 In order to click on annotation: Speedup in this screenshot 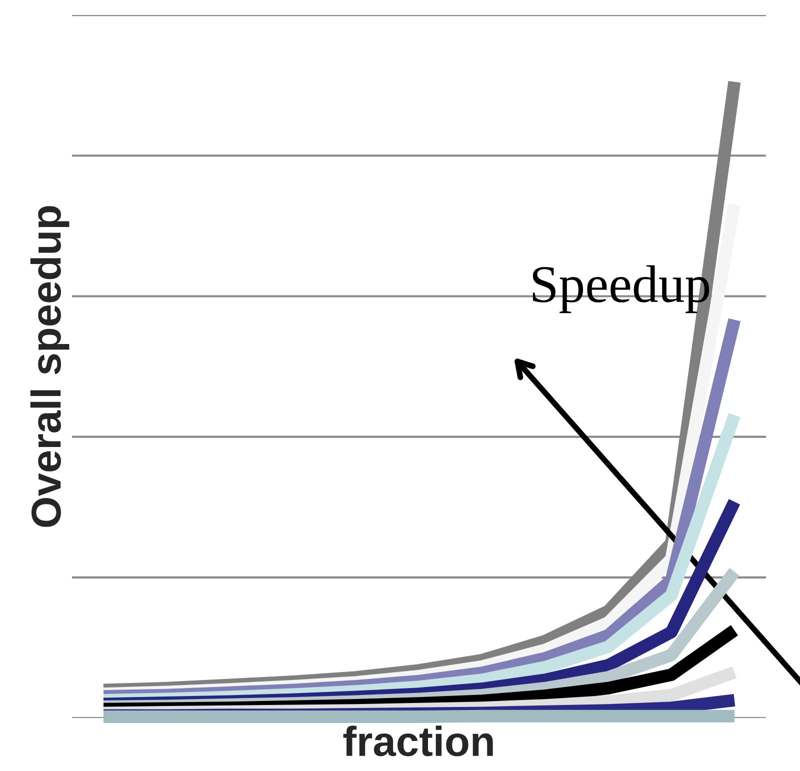, I will do `click(621, 289)`.